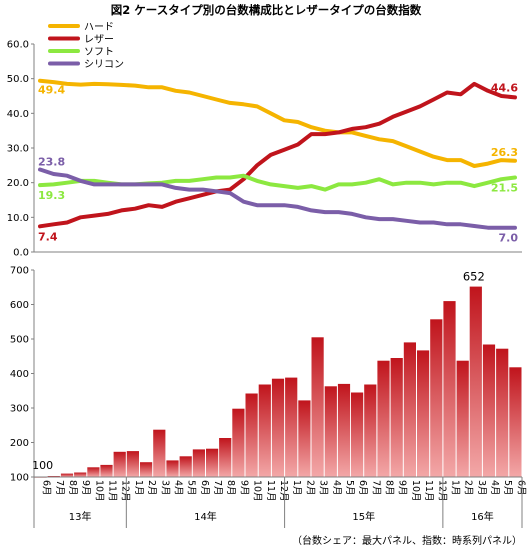  Describe the element at coordinates (363, 516) in the screenshot. I see `year-label: 15年` at that location.